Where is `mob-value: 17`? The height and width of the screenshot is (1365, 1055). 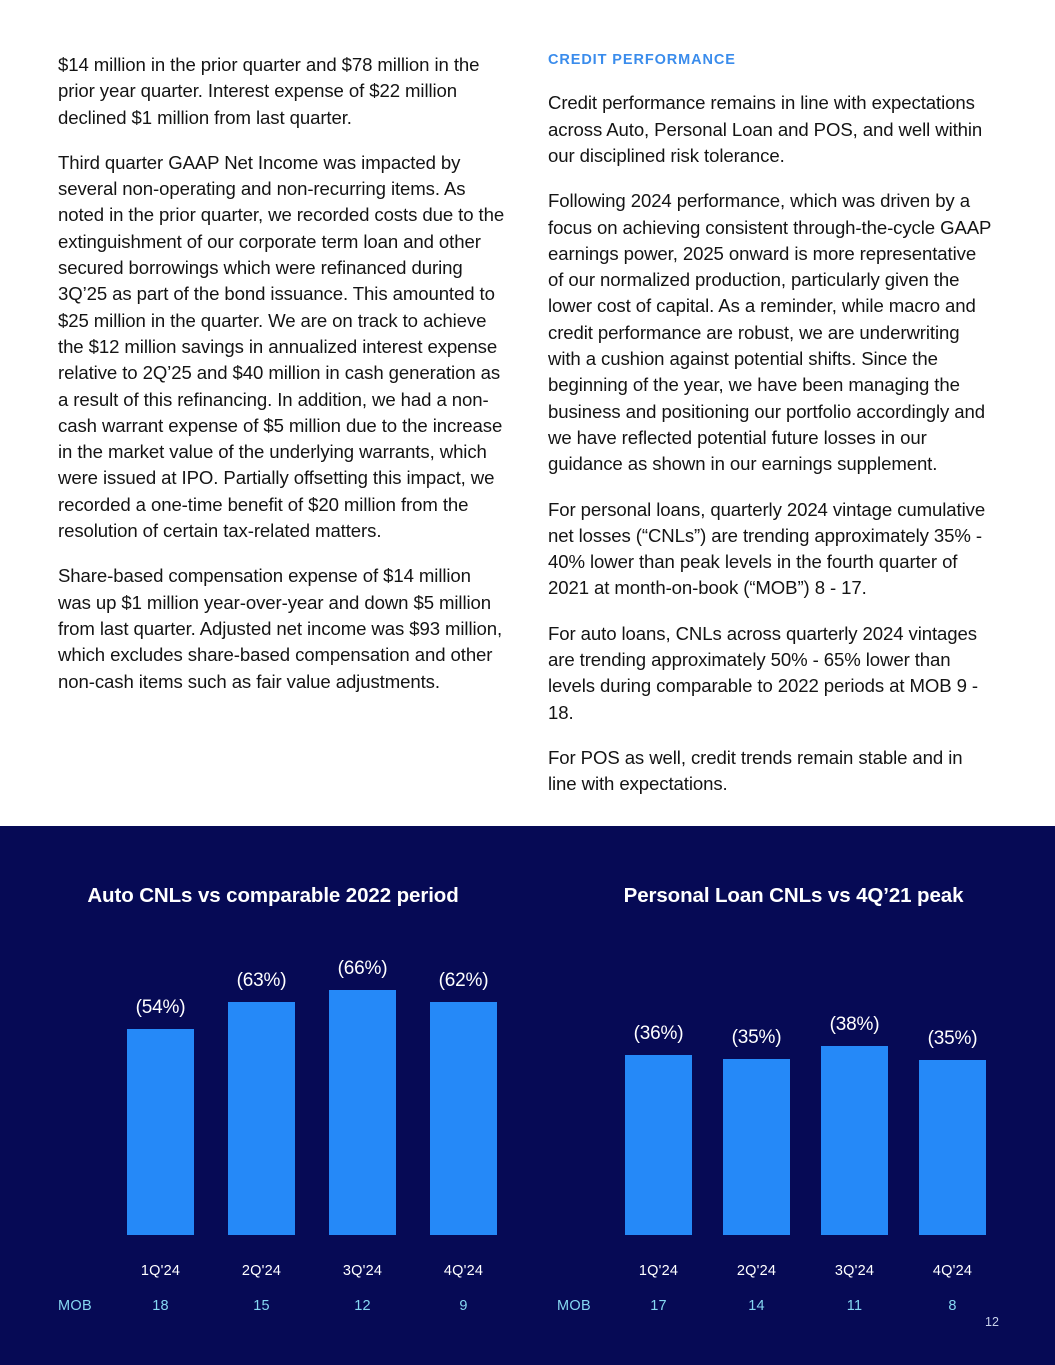
mob-value: 17 is located at coordinates (658, 1306).